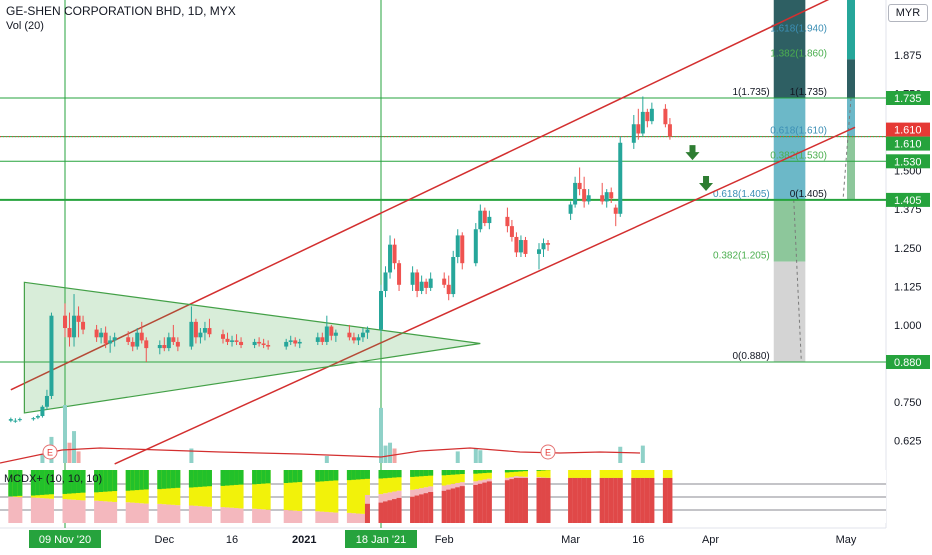 The width and height of the screenshot is (932, 555). I want to click on price-tag-label: 1.735, so click(908, 99).